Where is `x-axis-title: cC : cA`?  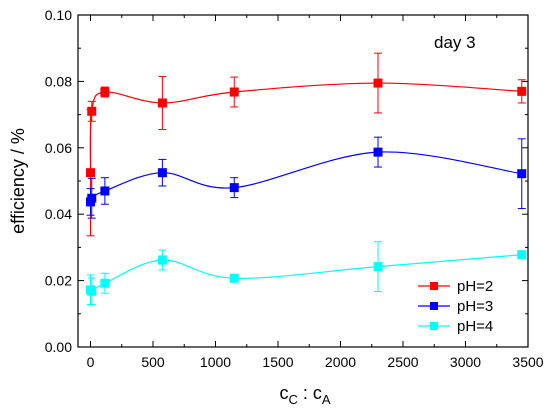
x-axis-title: cC : cA is located at coordinates (304, 395).